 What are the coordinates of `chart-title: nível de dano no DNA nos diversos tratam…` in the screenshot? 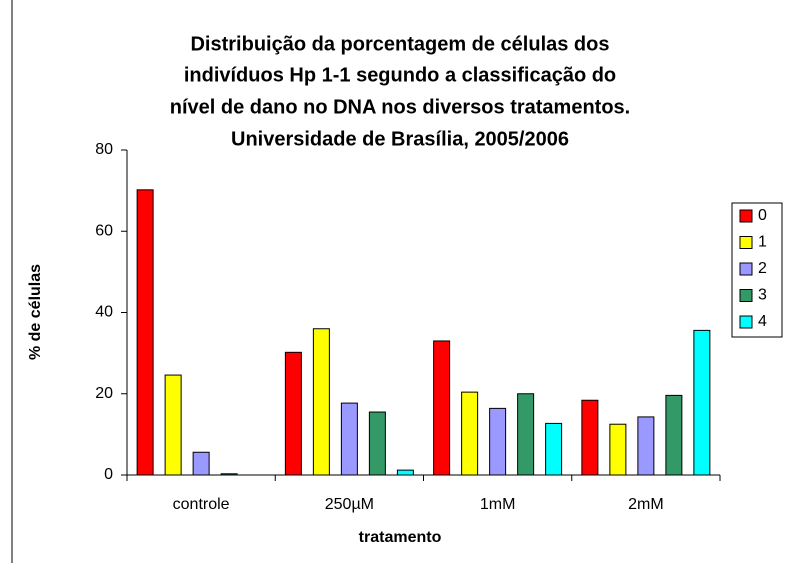 It's located at (400, 107).